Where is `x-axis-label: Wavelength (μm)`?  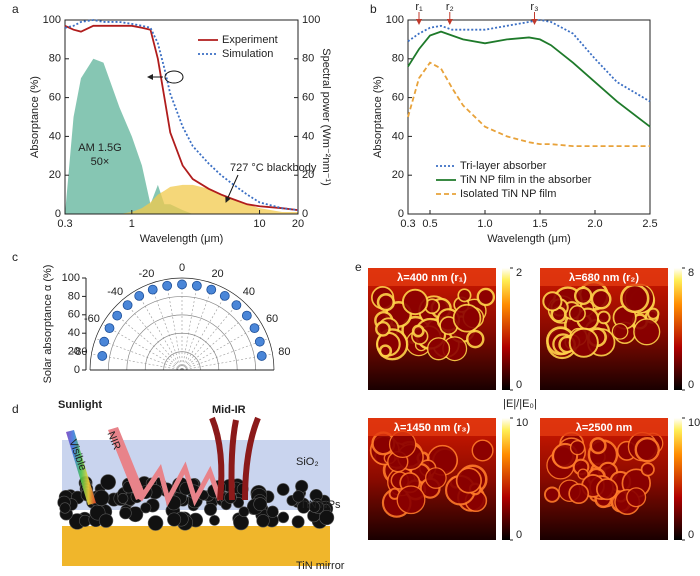
x-axis-label: Wavelength (μm) is located at coordinates (182, 239).